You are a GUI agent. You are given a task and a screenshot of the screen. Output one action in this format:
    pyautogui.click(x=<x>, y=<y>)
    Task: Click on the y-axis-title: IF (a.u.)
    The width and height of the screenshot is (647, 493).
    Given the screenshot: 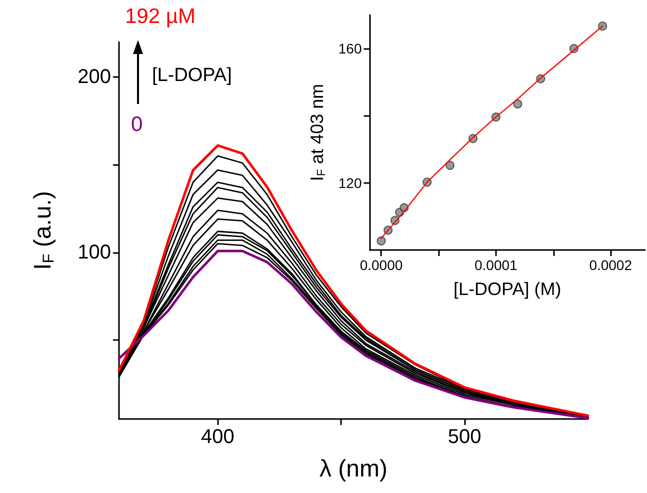 What is the action you would take?
    pyautogui.click(x=44, y=230)
    